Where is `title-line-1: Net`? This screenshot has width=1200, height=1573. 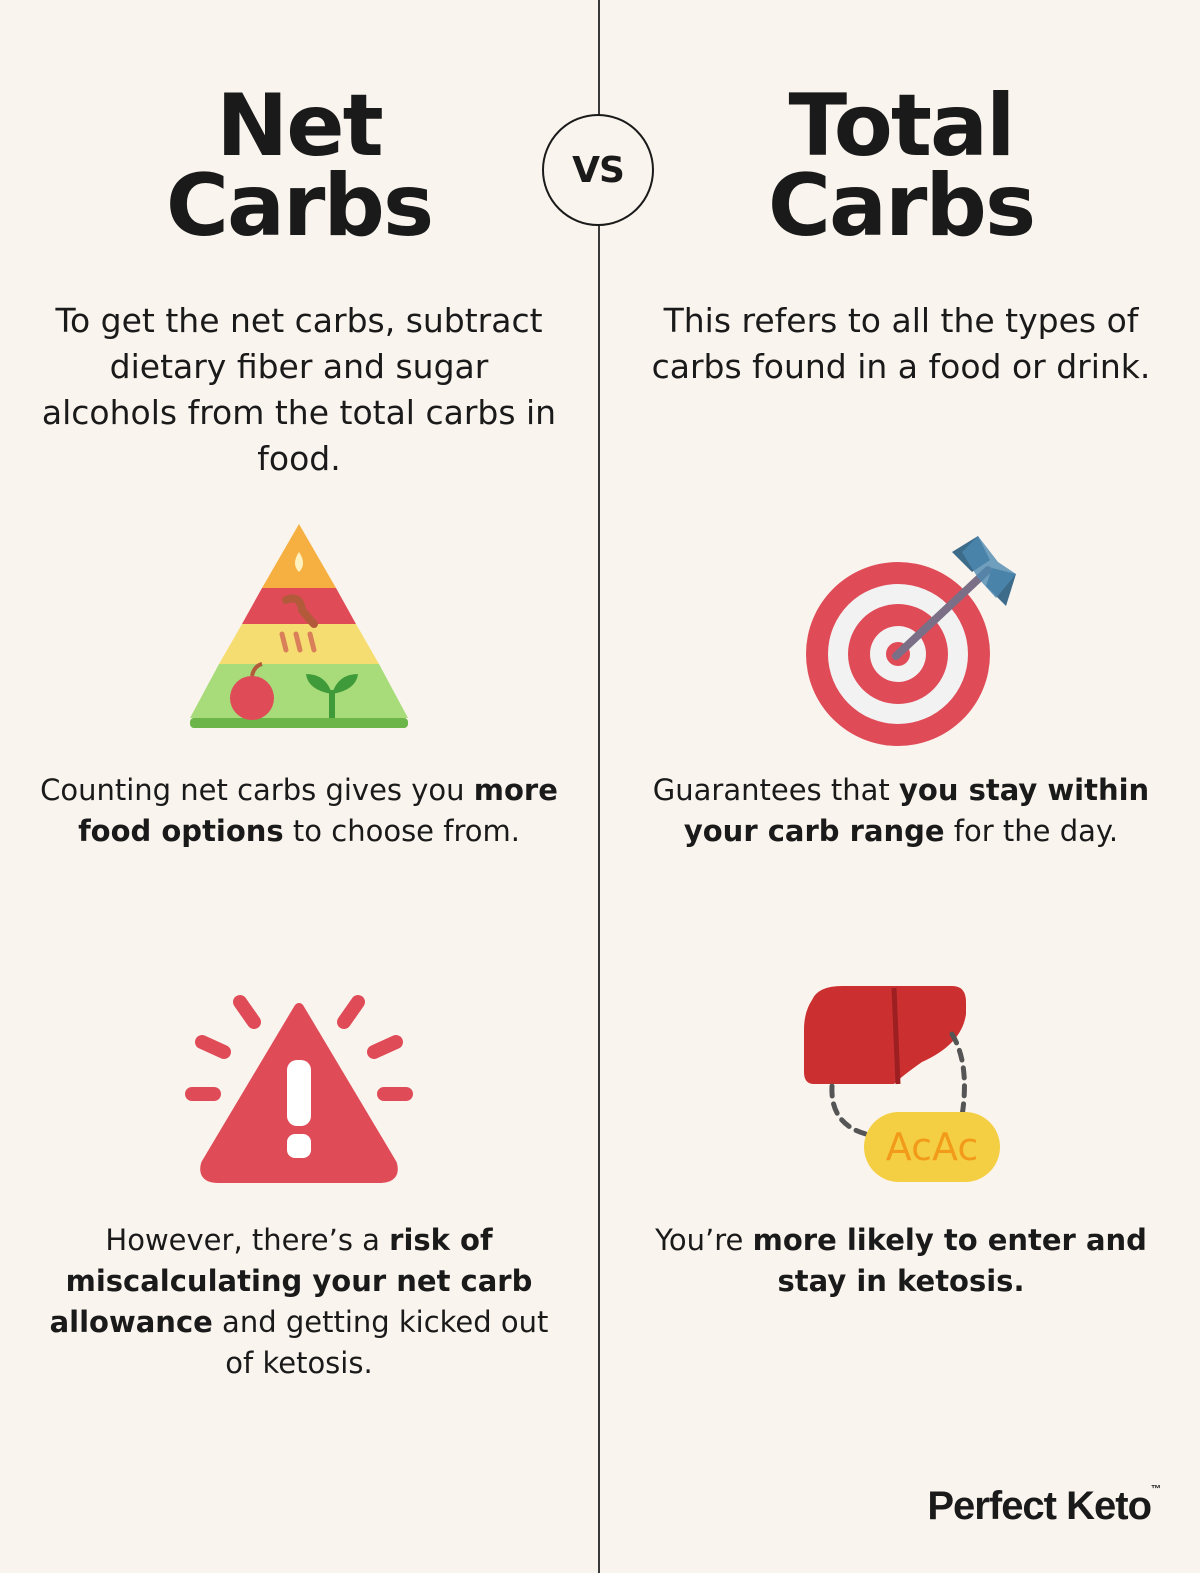
title-line-1: Net is located at coordinates (299, 126).